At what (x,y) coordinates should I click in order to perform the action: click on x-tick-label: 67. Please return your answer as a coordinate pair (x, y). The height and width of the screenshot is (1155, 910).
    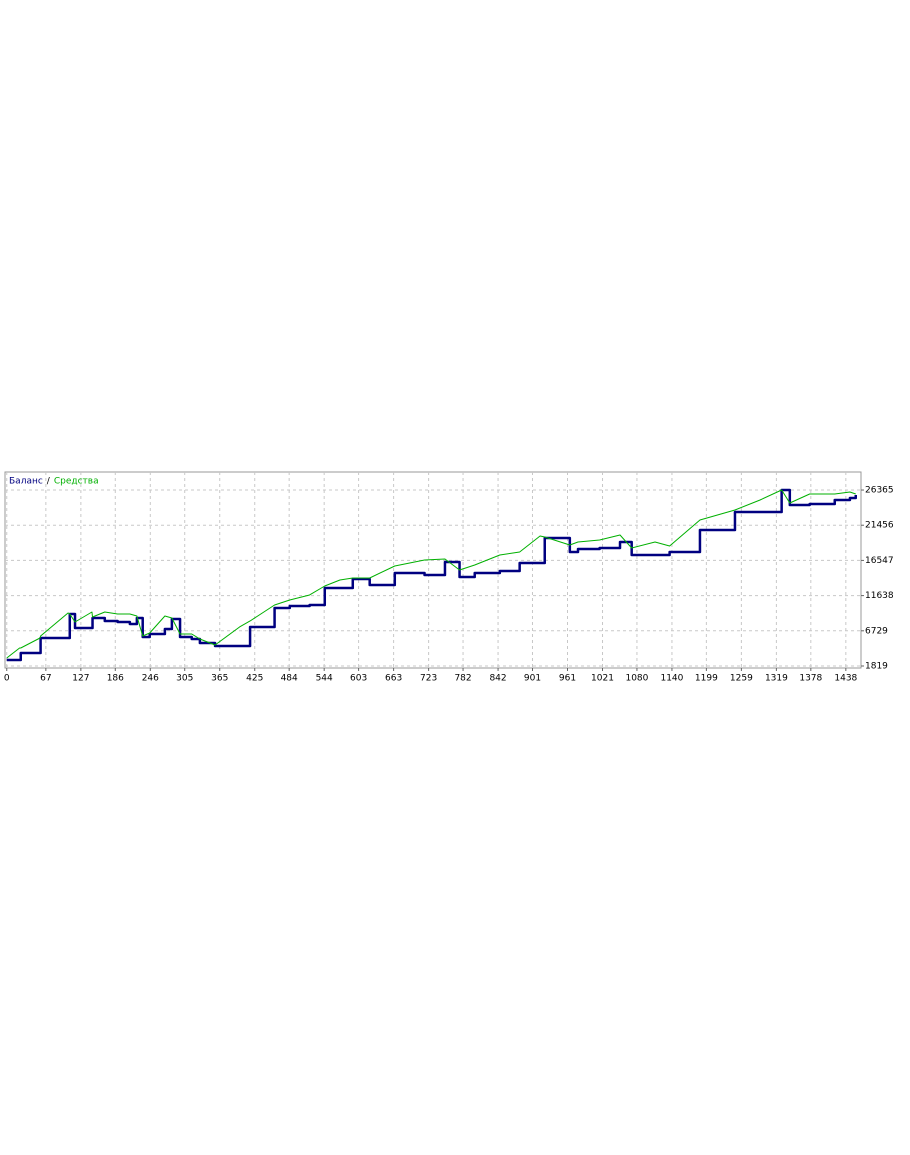
    Looking at the image, I should click on (45, 679).